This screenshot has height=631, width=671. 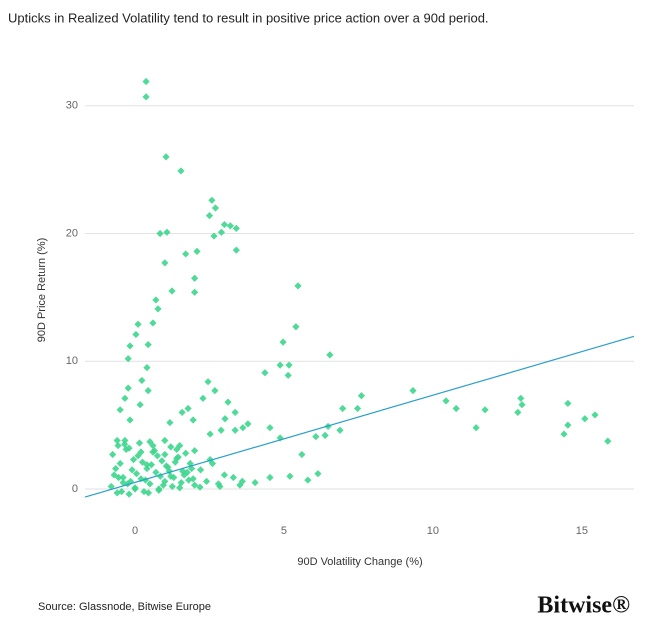 I want to click on x-axis-label: 90D Volatility Change (%), so click(x=359, y=562).